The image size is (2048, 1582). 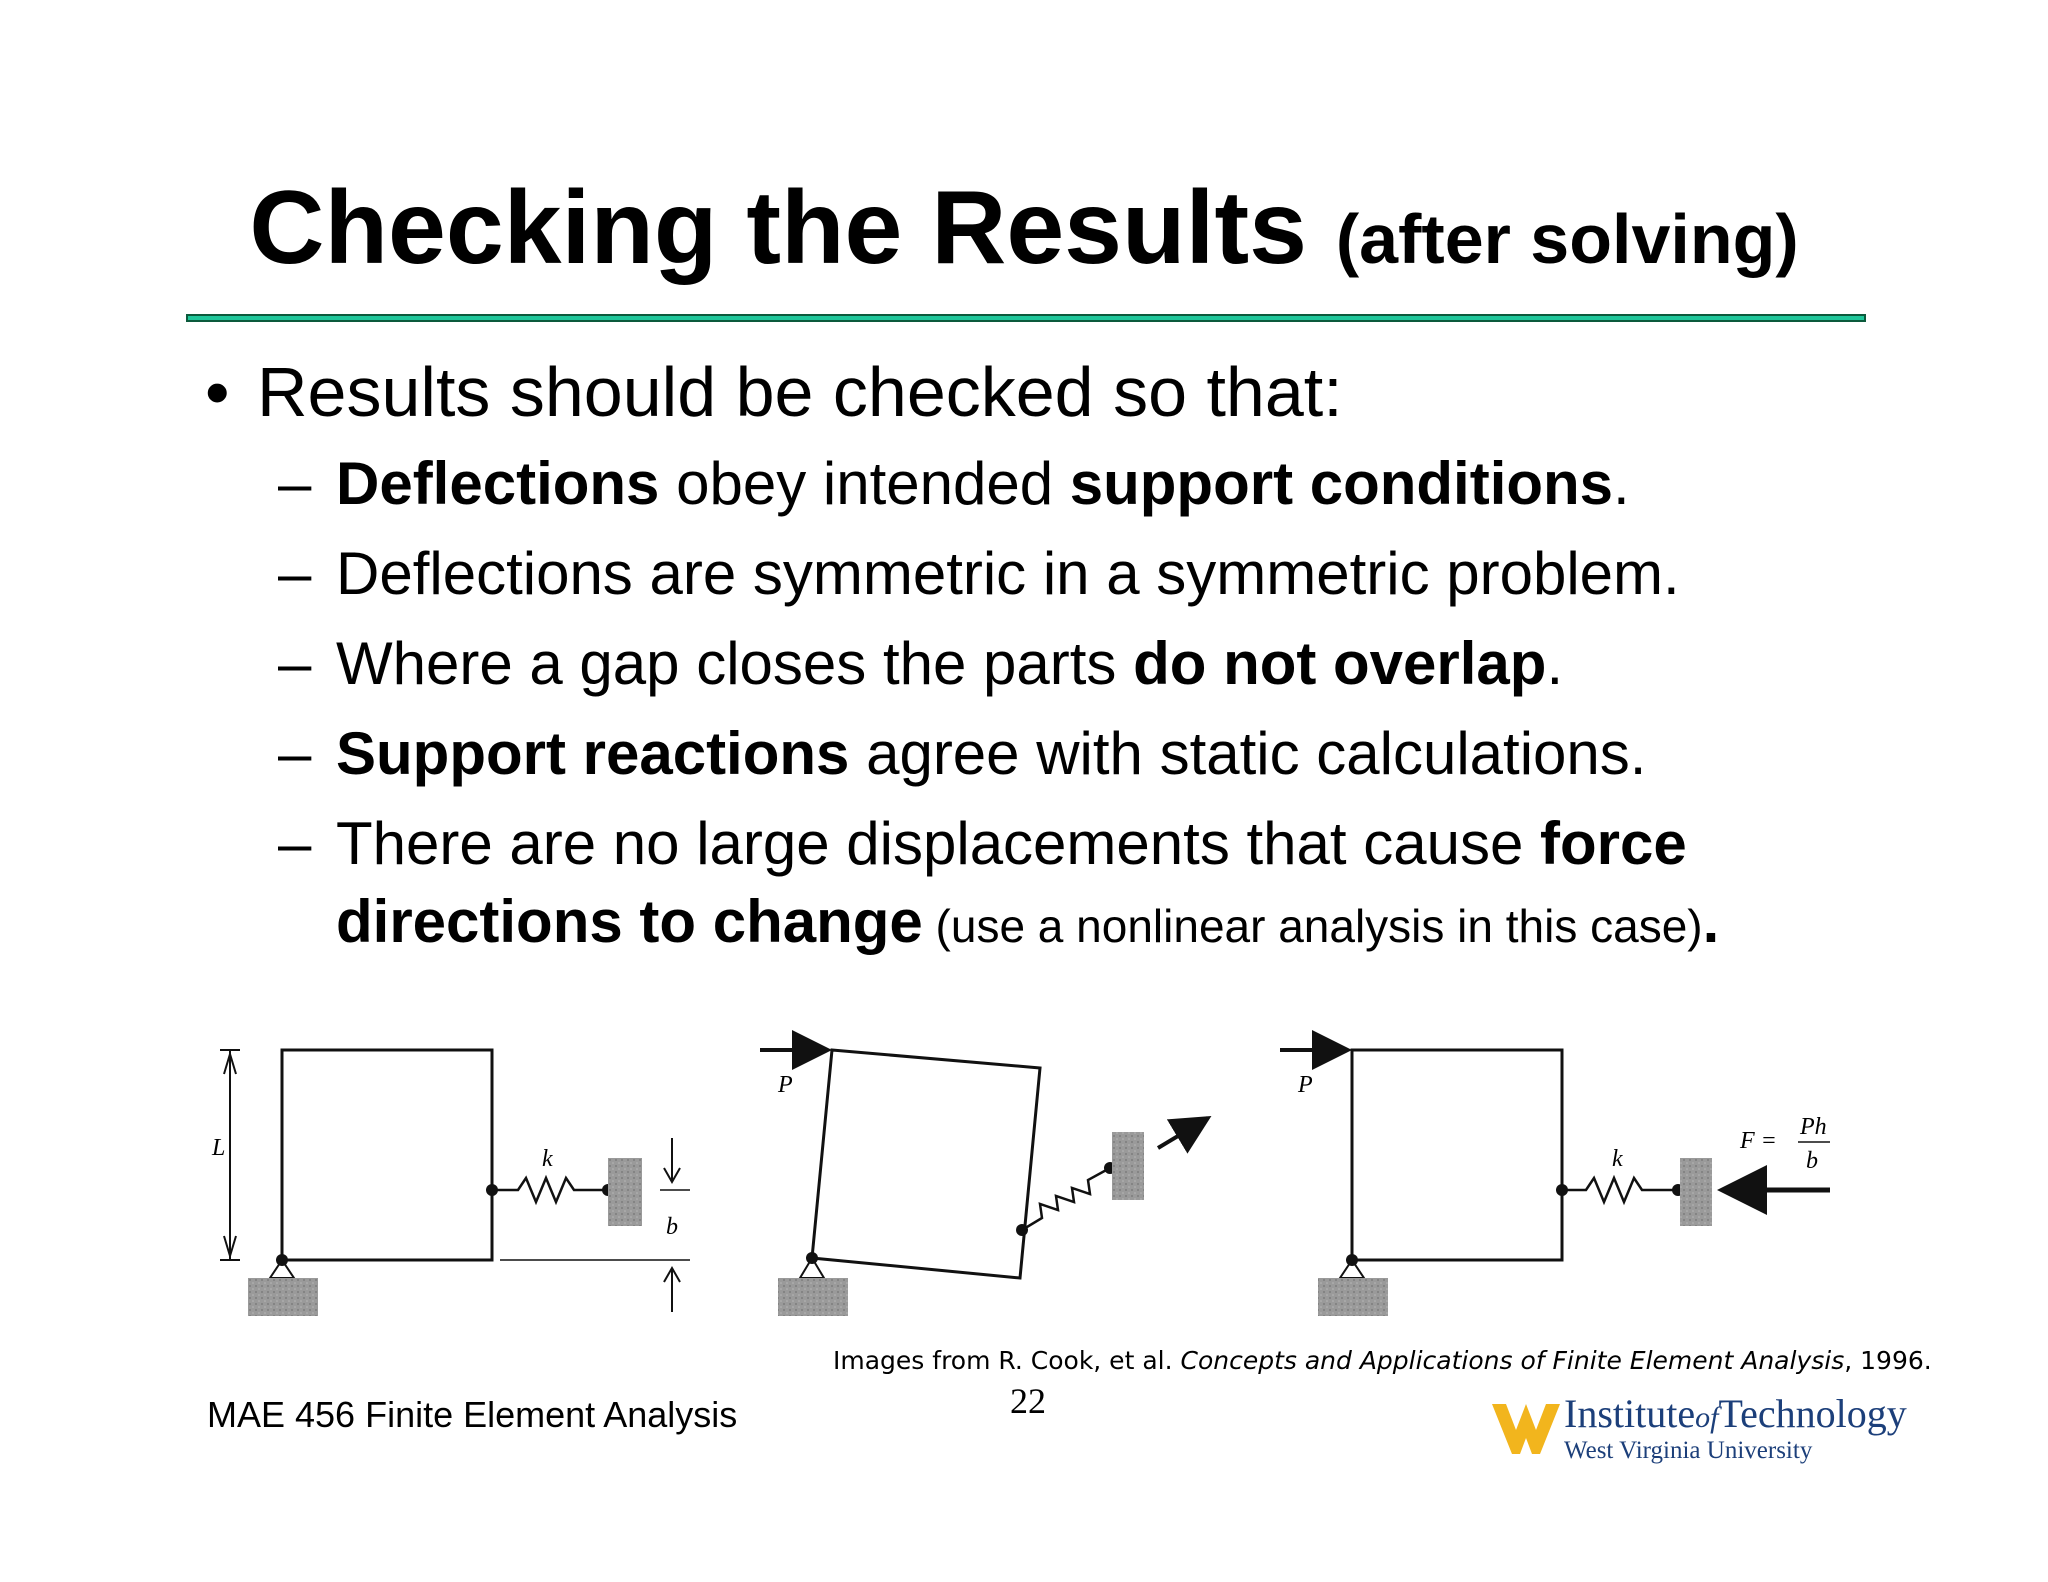 What do you see at coordinates (864, 483) in the screenshot?
I see `text-run: obey intended` at bounding box center [864, 483].